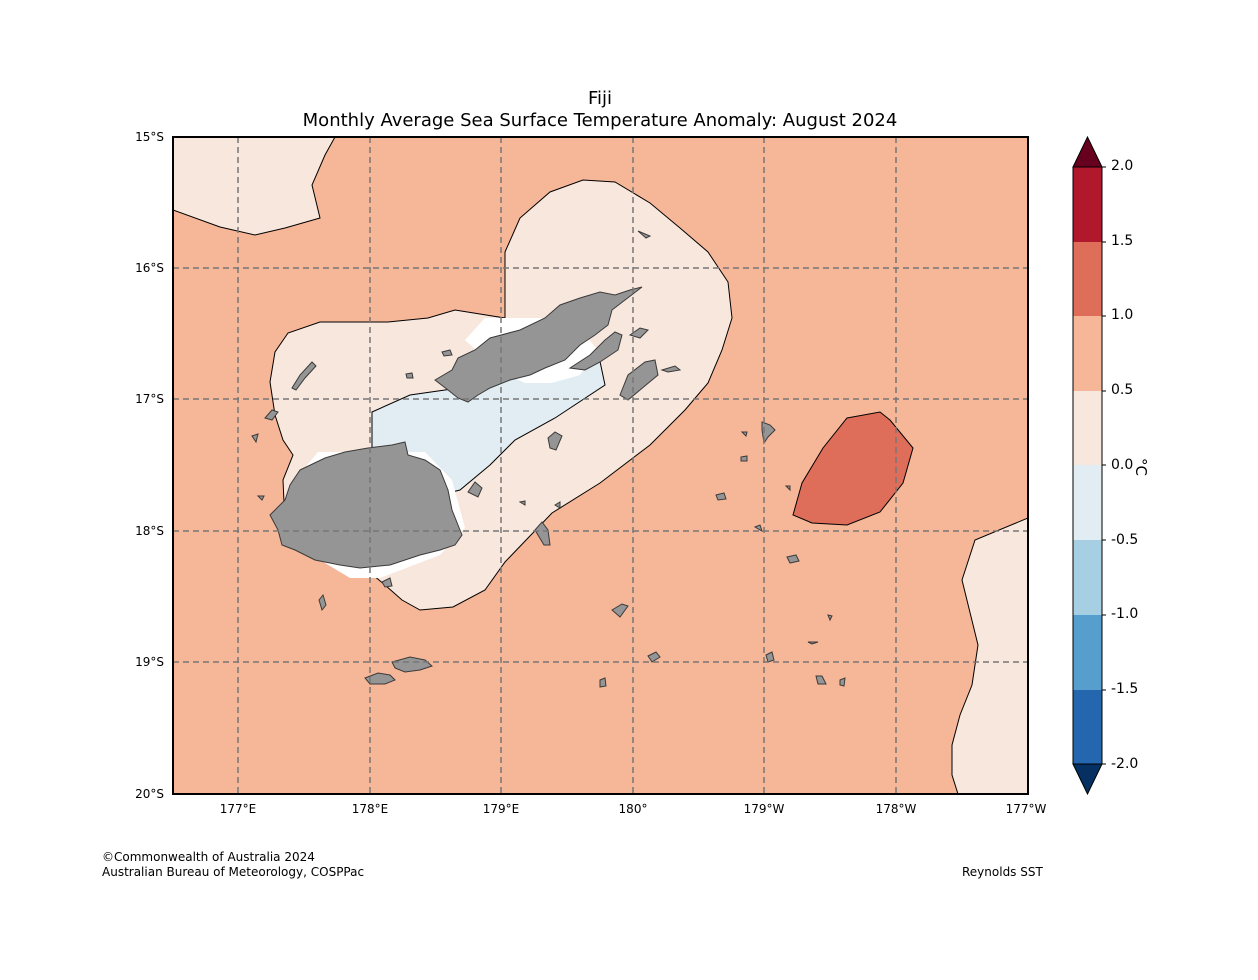 The image size is (1258, 980). Describe the element at coordinates (1087, 652) in the screenshot. I see `colorbar-bin-neg1.5-neg1.0` at that location.